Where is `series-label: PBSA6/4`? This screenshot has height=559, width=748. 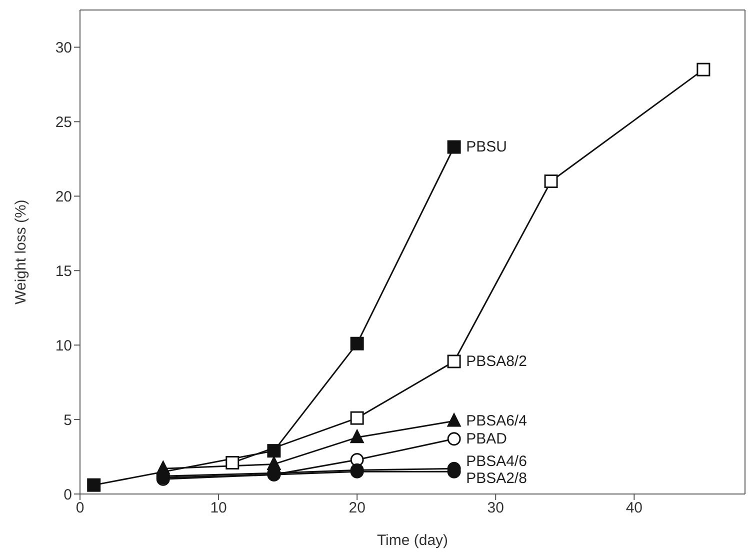
series-label: PBSA6/4 is located at coordinates (496, 421).